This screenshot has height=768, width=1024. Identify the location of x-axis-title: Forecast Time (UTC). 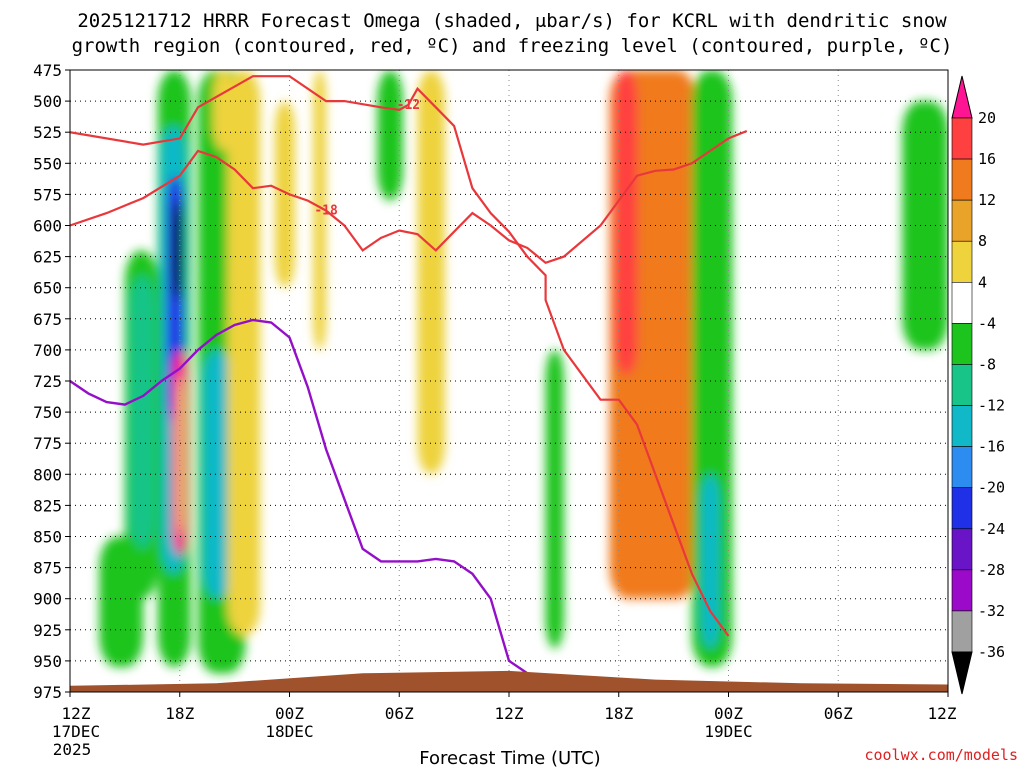
(509, 758).